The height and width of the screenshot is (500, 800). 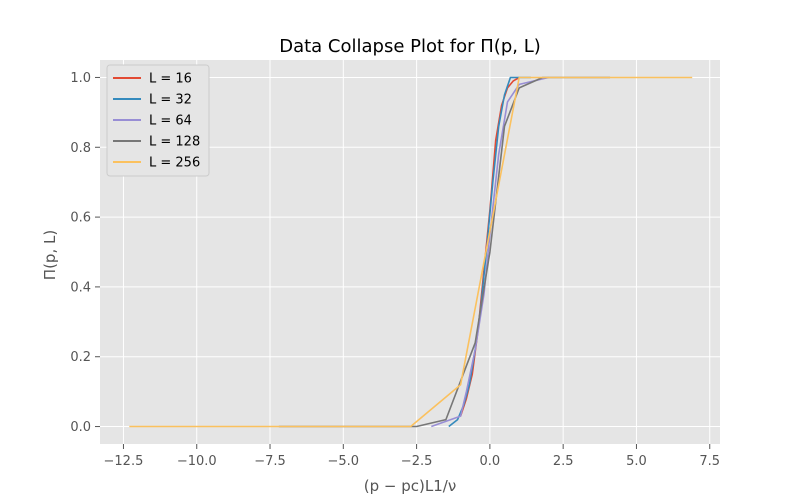 I want to click on x-tick-label: −2.5, so click(x=417, y=461).